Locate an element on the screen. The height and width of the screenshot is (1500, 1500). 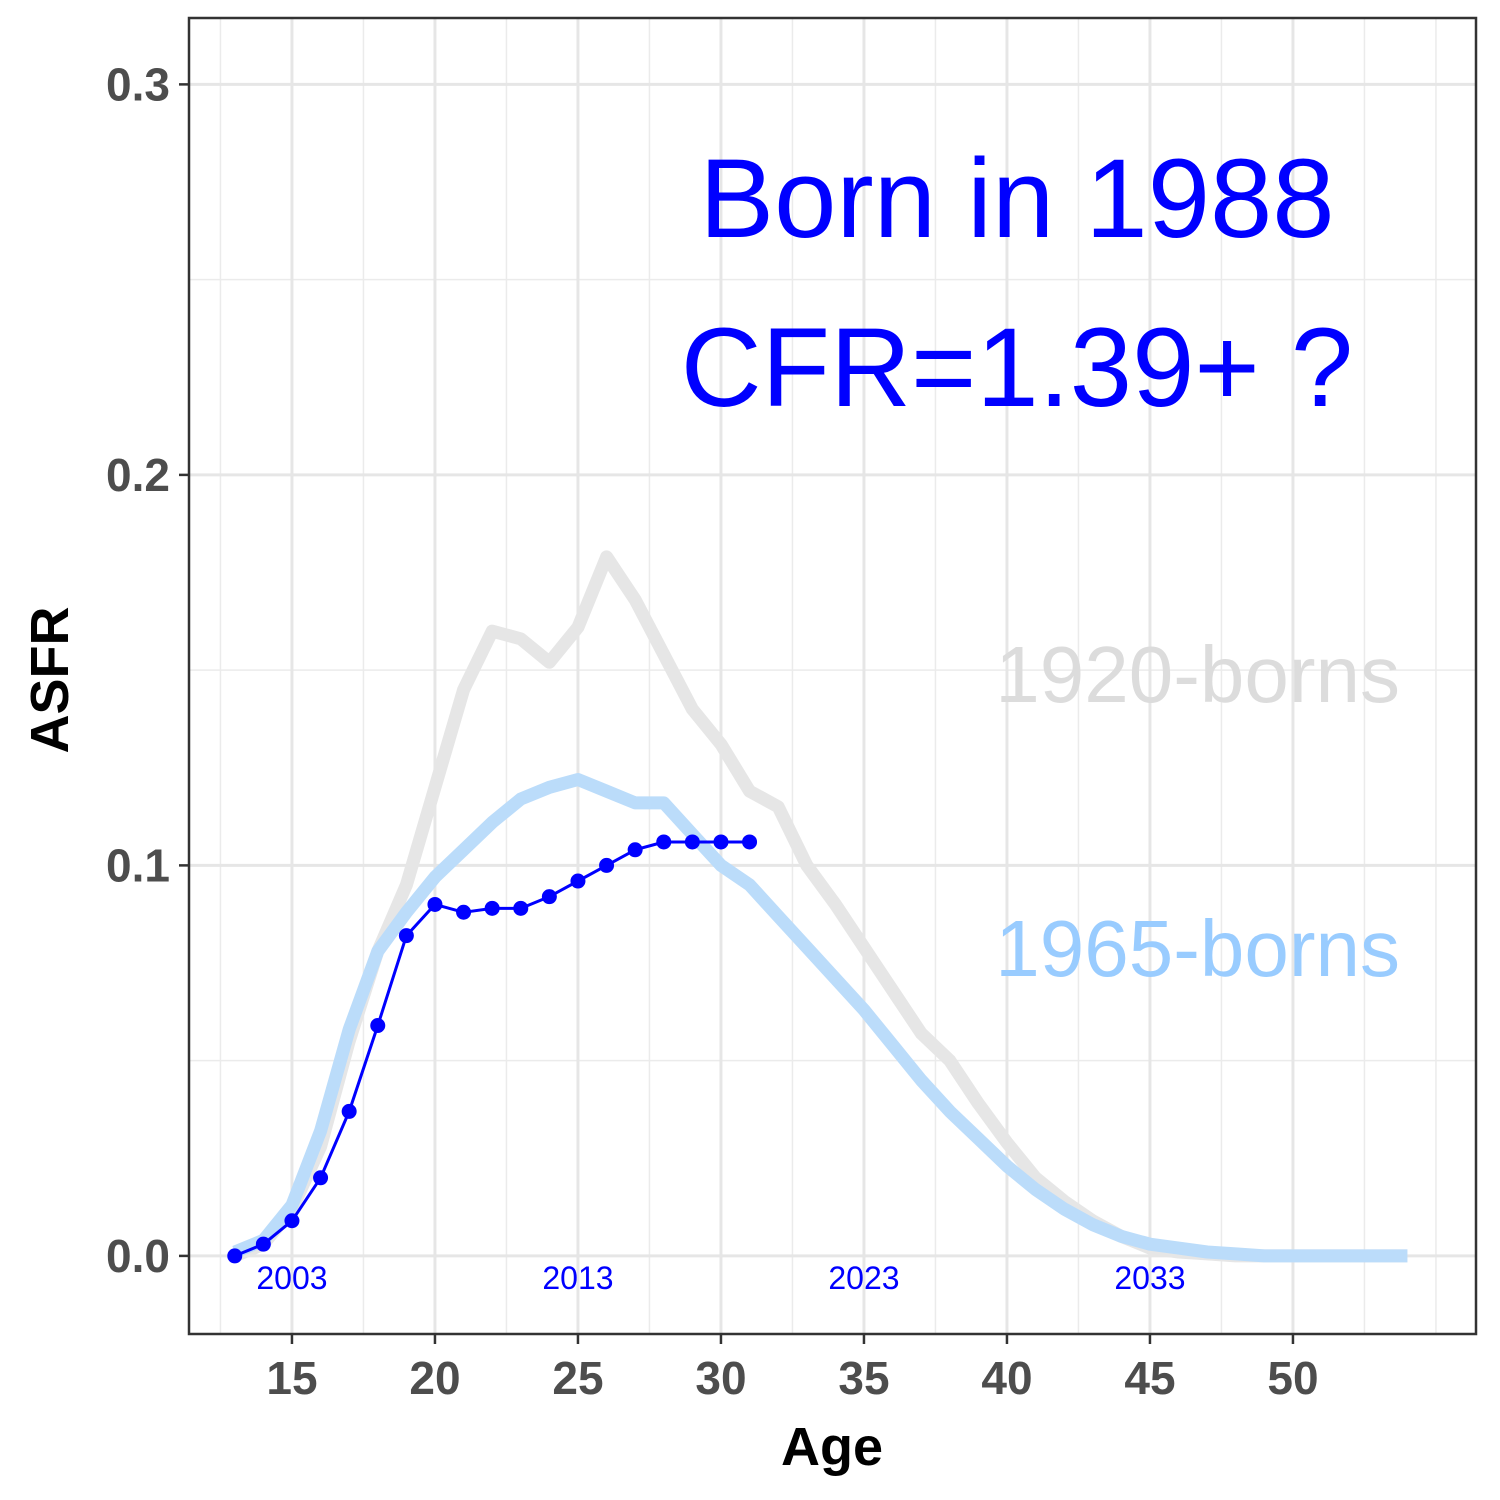
x-axis-title: Age is located at coordinates (832, 1447).